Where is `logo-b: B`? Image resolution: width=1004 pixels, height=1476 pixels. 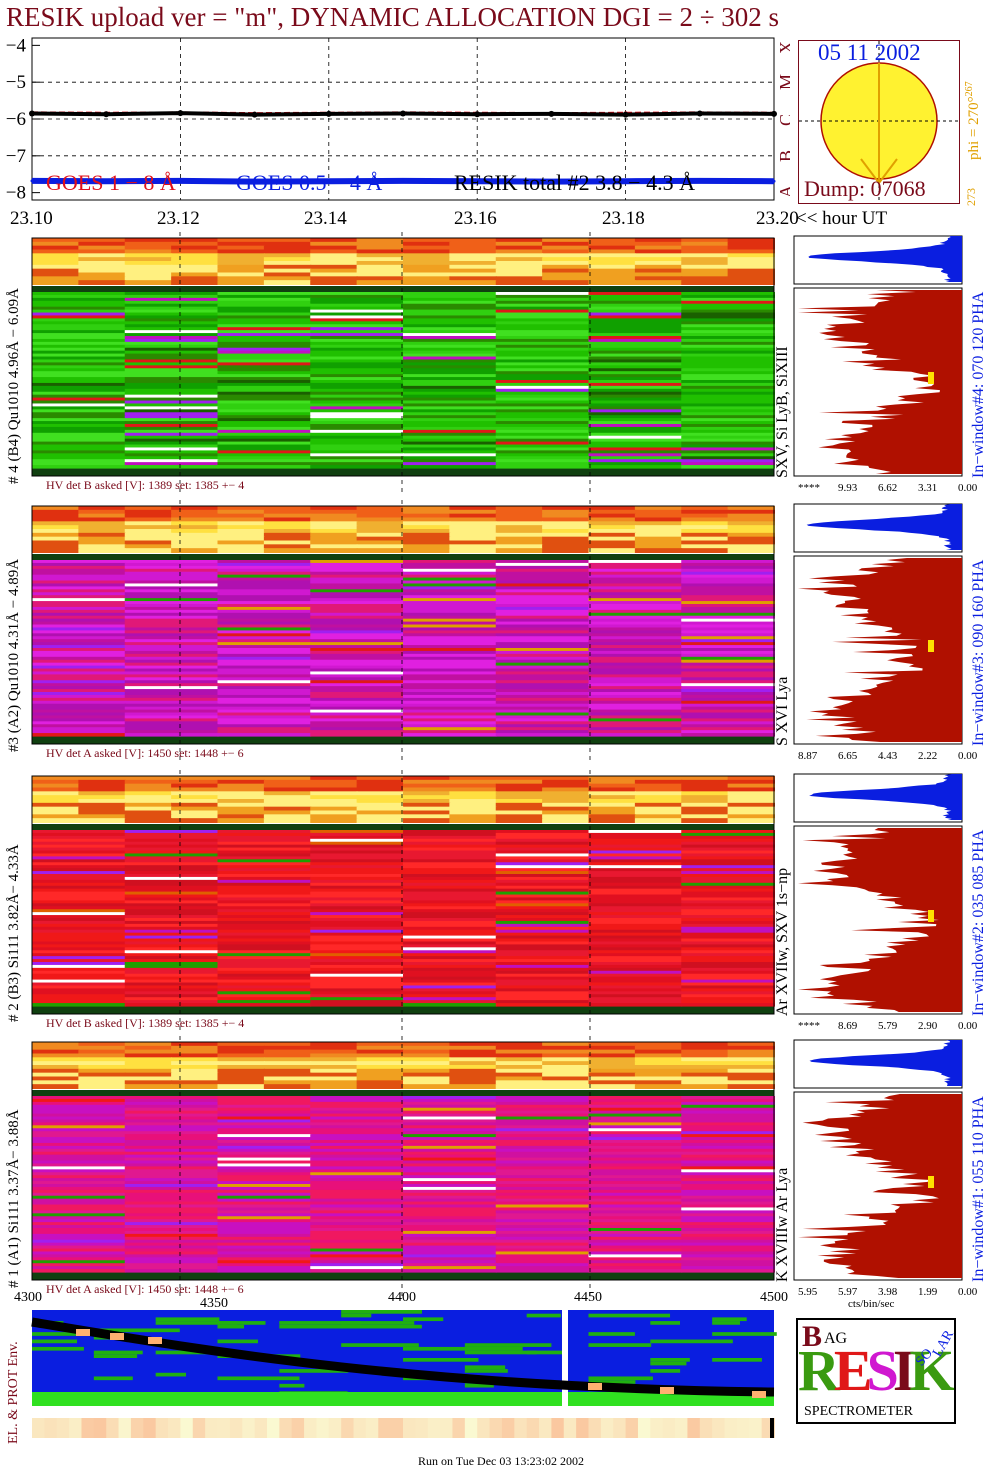 logo-b: B is located at coordinates (812, 1336).